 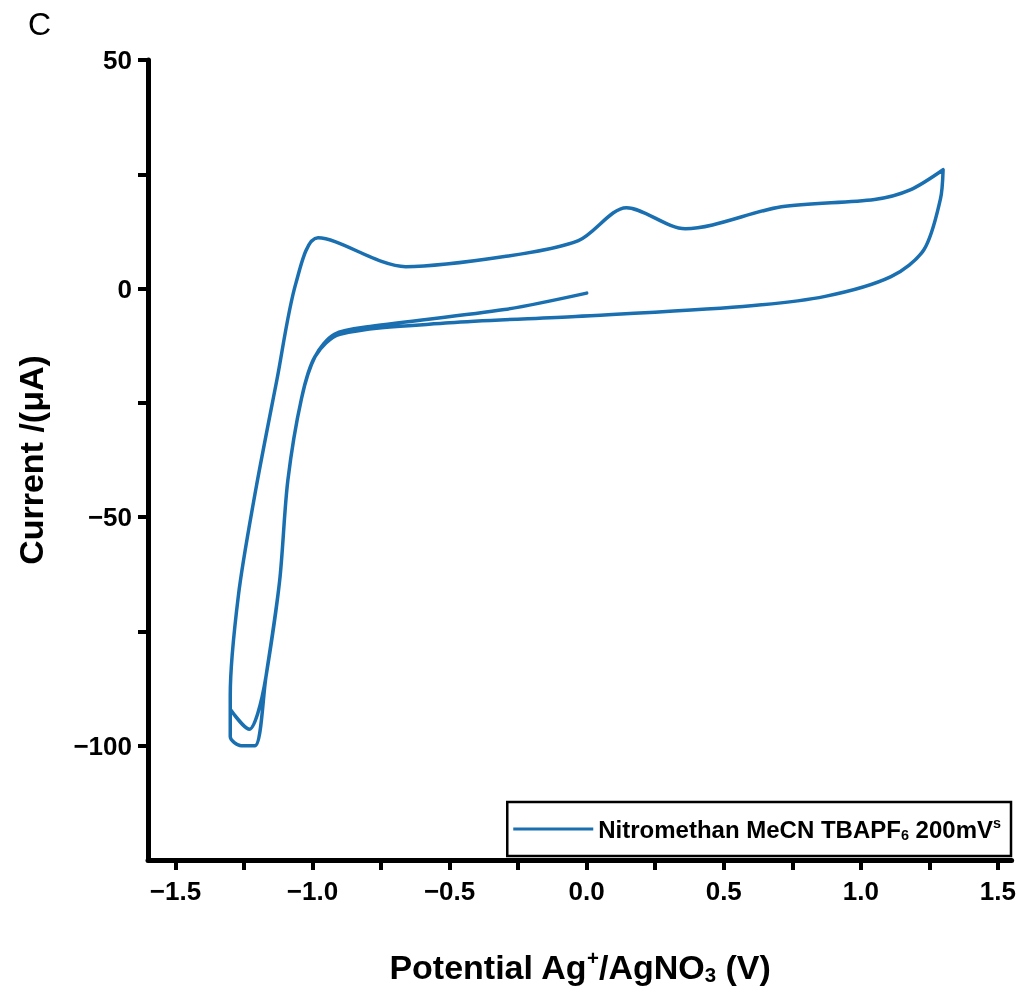 I want to click on y-axis-title: Current /(μA), so click(x=31, y=460).